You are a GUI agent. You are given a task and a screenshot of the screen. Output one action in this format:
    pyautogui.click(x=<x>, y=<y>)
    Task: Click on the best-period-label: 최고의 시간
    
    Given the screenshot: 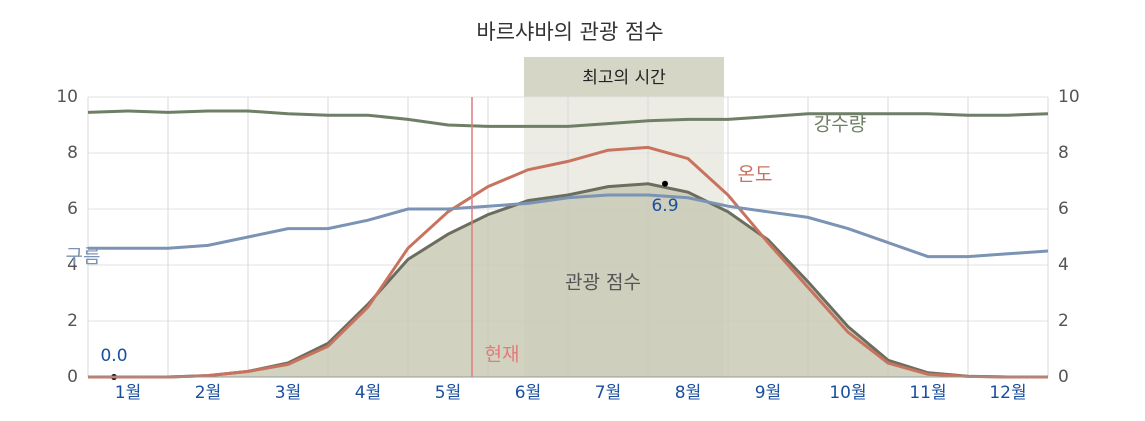 What is the action you would take?
    pyautogui.click(x=624, y=78)
    